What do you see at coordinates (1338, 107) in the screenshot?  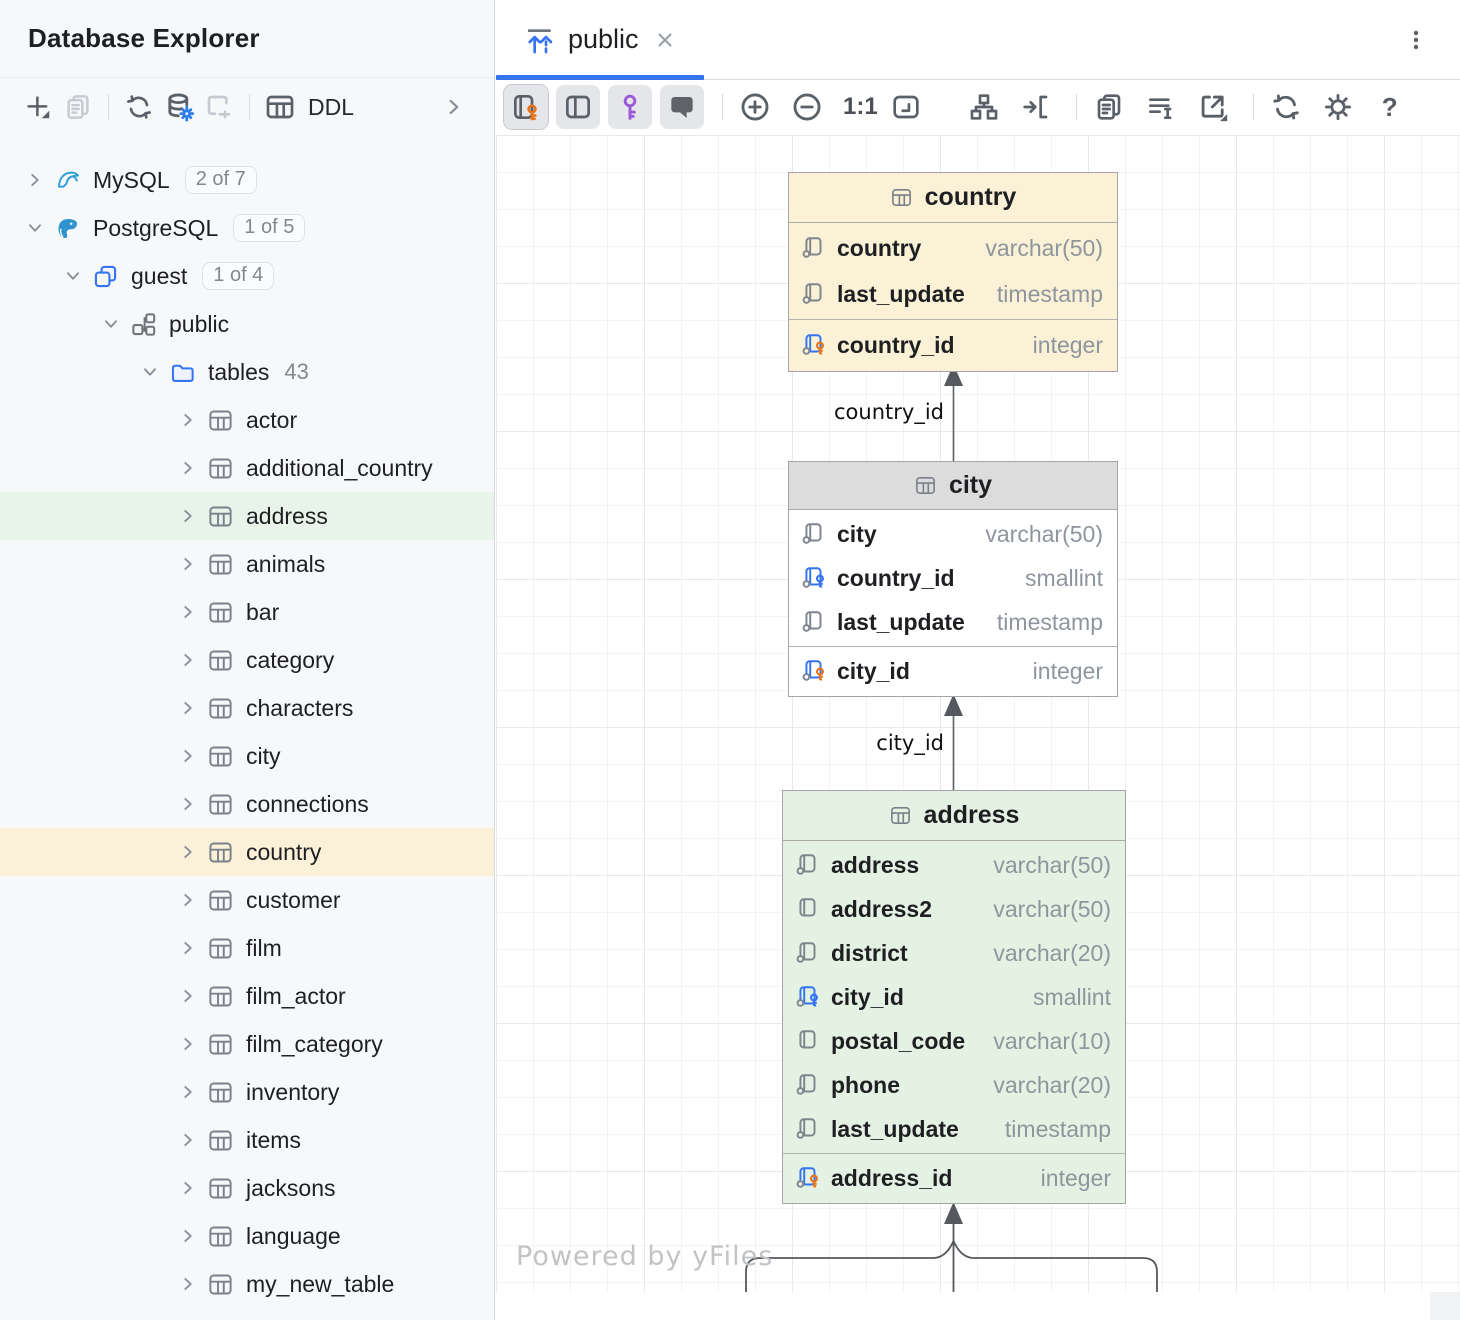 I see `settings-gear-button` at bounding box center [1338, 107].